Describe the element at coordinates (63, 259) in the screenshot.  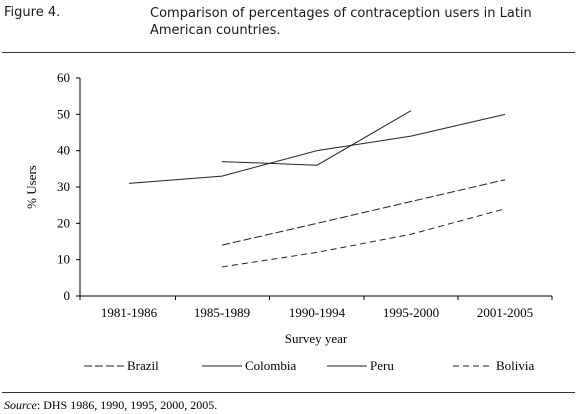
I see `y-tick-label: 10` at that location.